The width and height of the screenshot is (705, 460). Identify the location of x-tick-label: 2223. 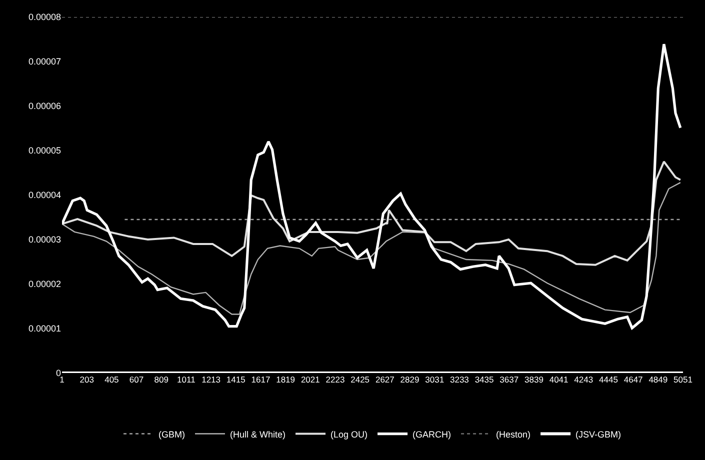
(335, 379).